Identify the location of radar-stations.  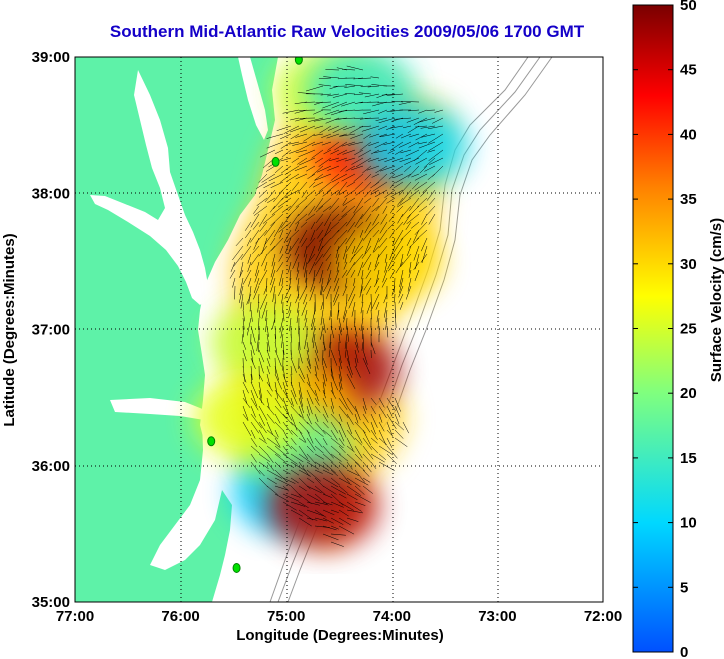
(255, 315).